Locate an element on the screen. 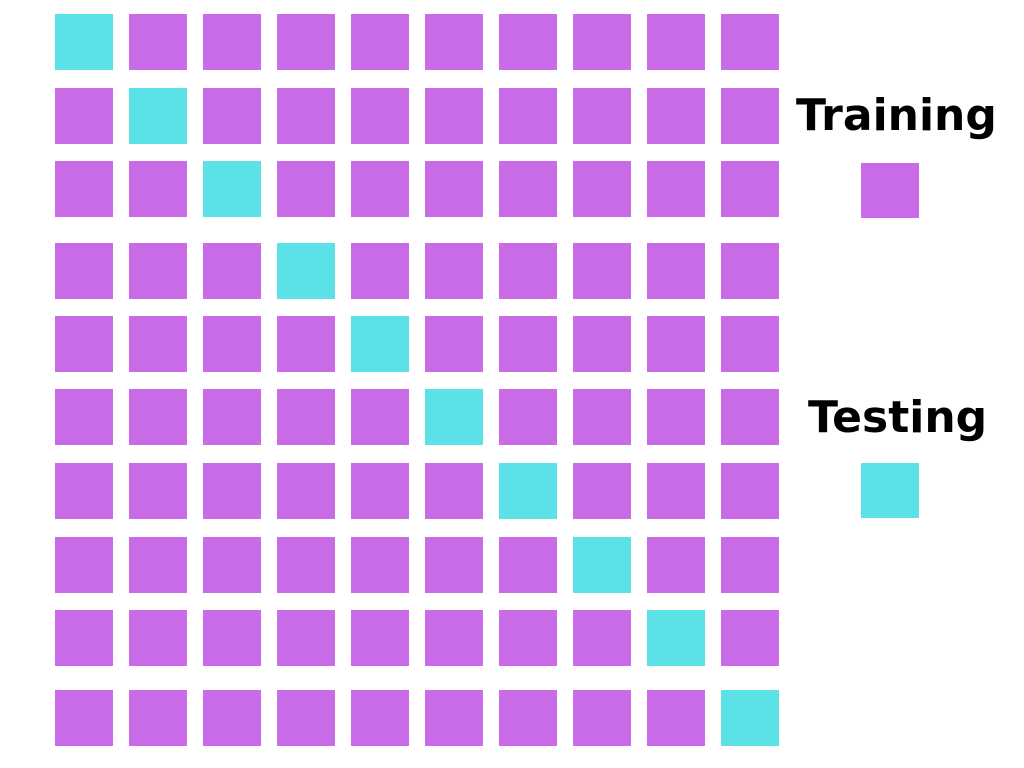  grid-cell-training-r7-c1 is located at coordinates (84, 491).